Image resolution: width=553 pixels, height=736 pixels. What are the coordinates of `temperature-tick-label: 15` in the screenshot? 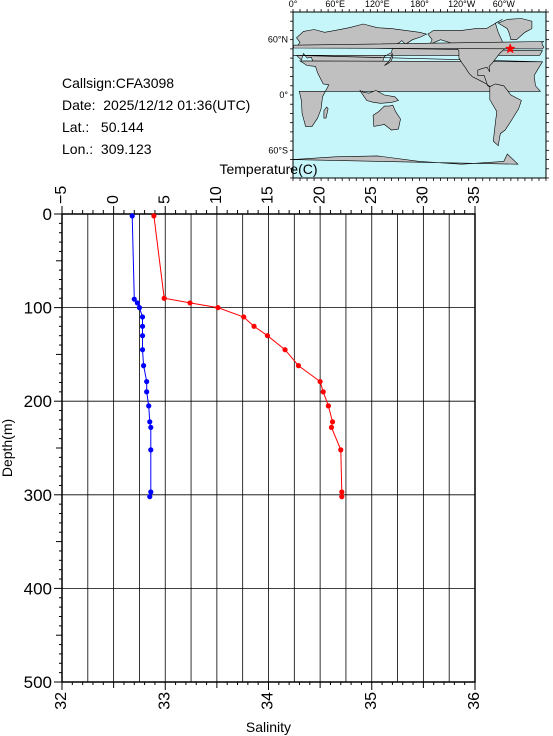 It's located at (268, 195).